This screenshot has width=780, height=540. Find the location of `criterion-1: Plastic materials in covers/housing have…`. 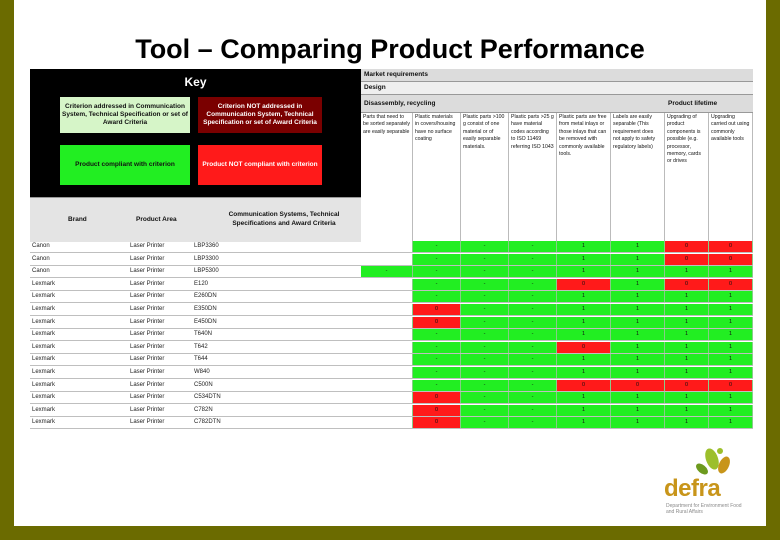

criterion-1: Plastic materials in covers/housing have… is located at coordinates (437, 177).